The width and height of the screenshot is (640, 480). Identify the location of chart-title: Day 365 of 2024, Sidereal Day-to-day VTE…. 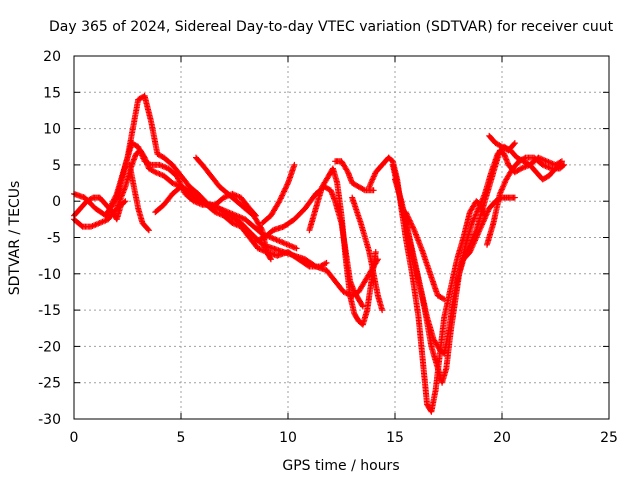
(331, 27).